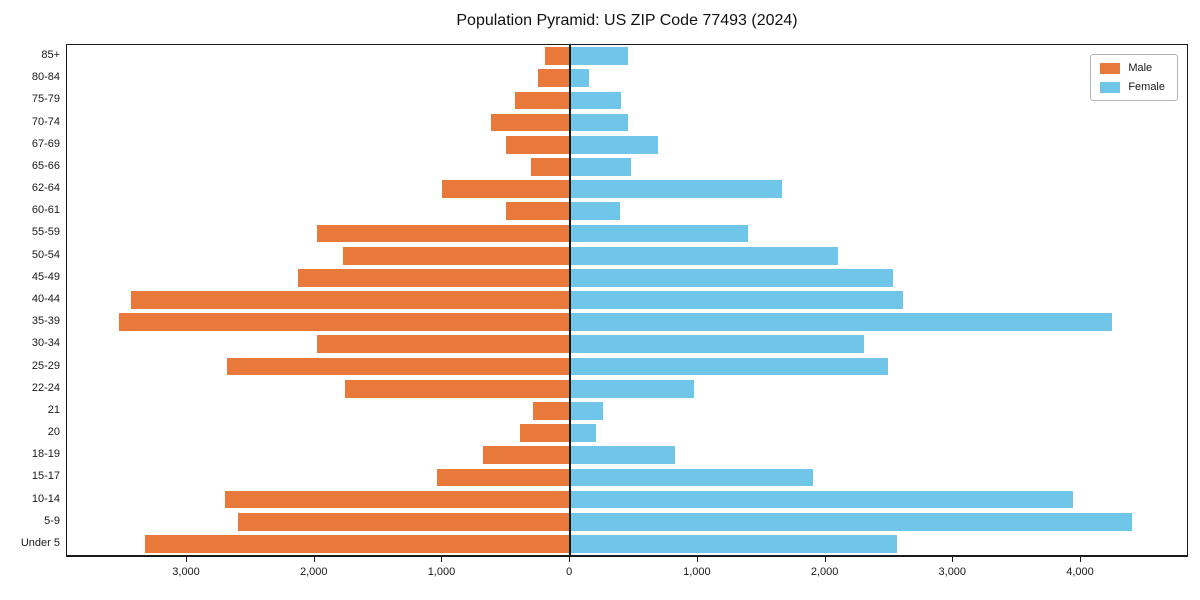 The width and height of the screenshot is (1200, 600). Describe the element at coordinates (627, 574) in the screenshot. I see `x-axis-ticks: 3,000 2,000 1,000 0 1,000 2,000 3,000 4,000` at that location.